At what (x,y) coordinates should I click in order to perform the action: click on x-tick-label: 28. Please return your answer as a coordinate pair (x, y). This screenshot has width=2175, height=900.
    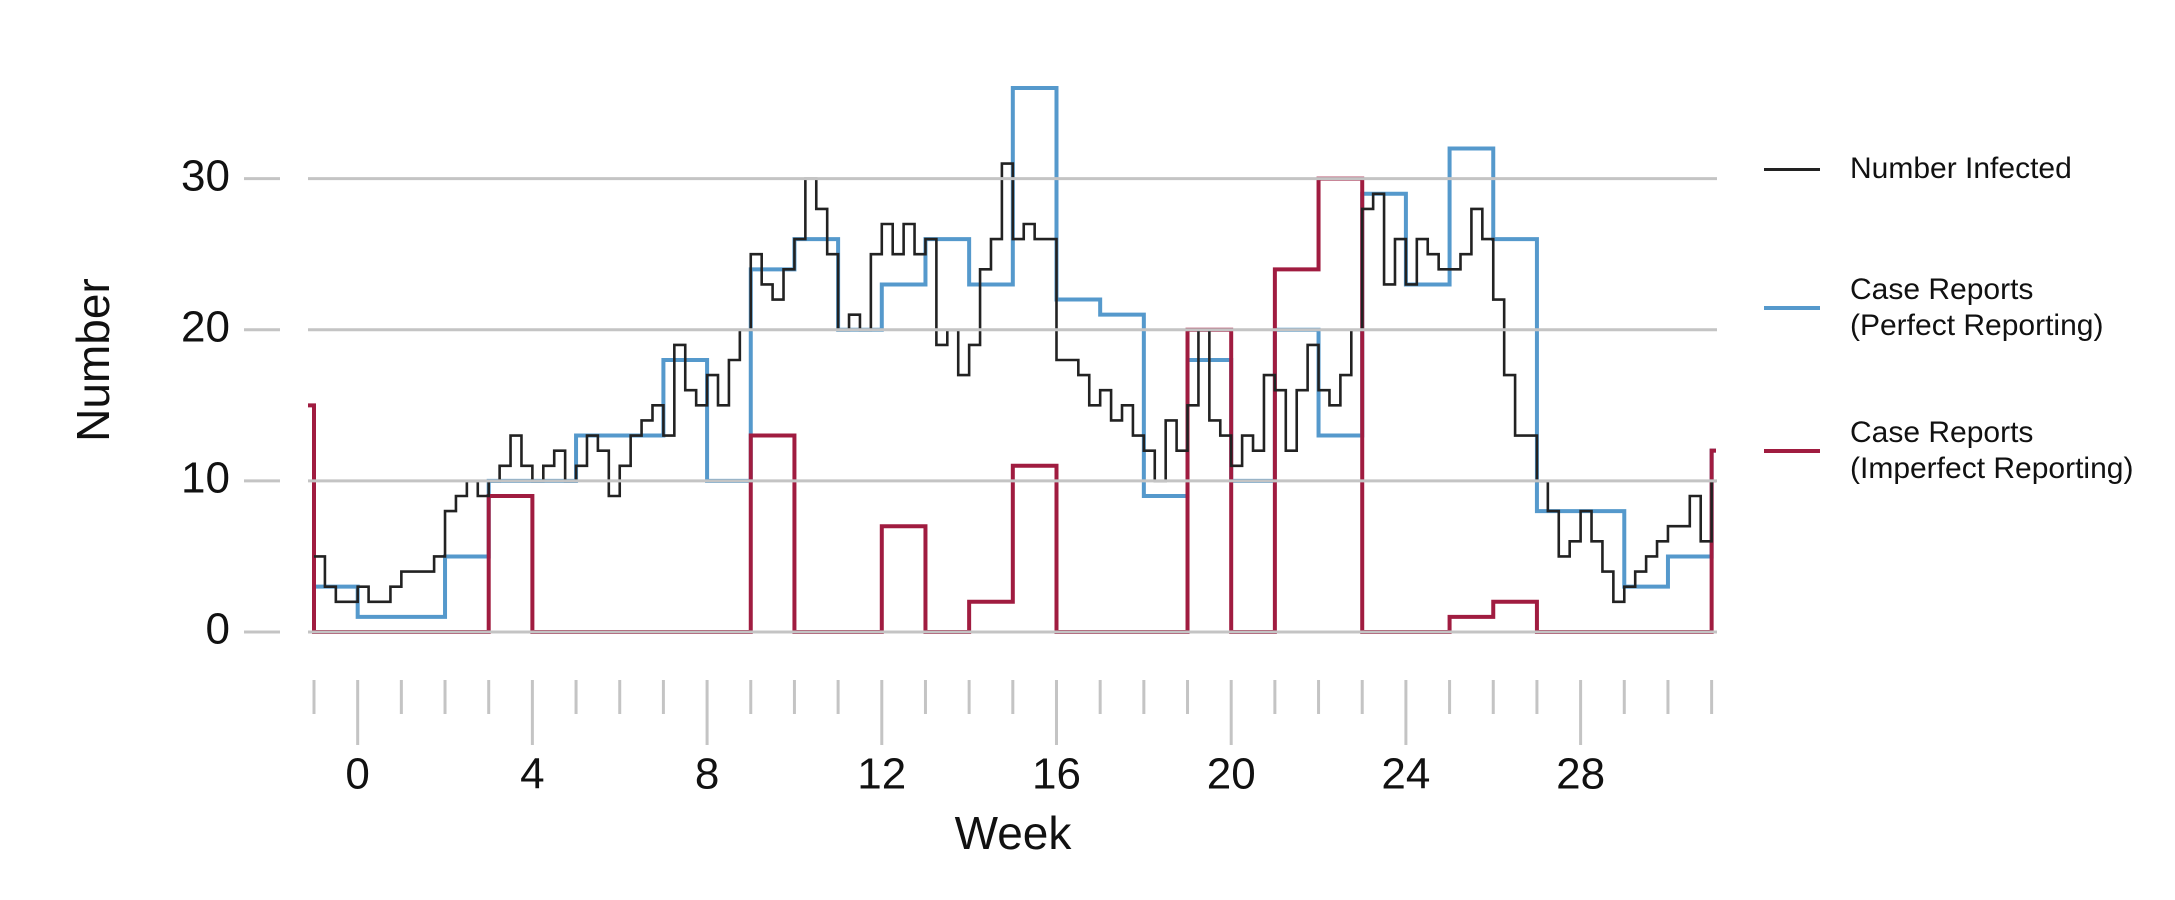
    Looking at the image, I should click on (1580, 774).